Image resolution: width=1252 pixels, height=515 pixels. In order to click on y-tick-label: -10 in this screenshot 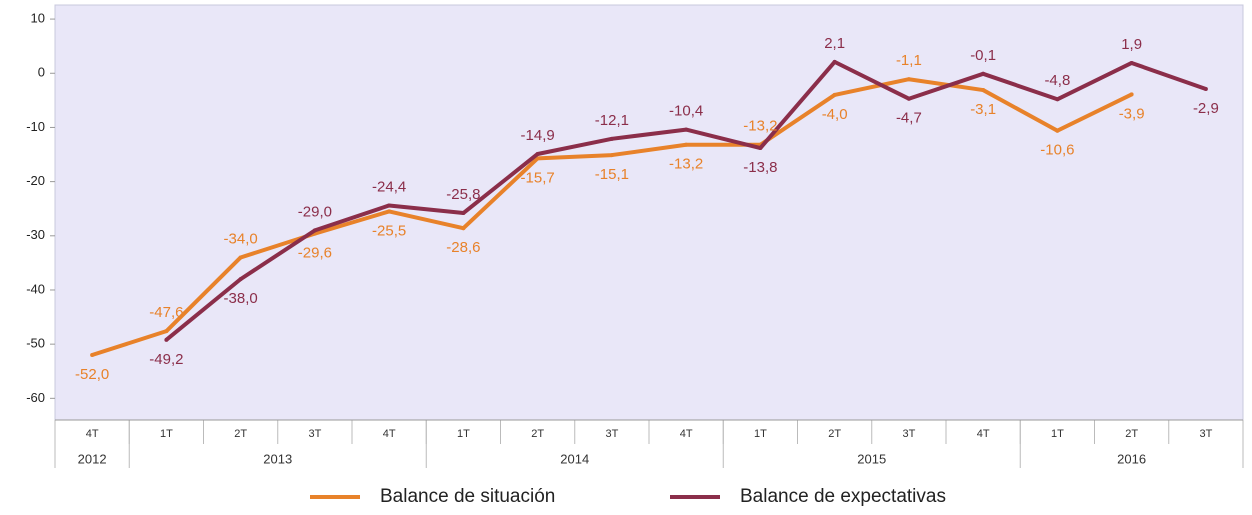, I will do `click(35, 126)`.